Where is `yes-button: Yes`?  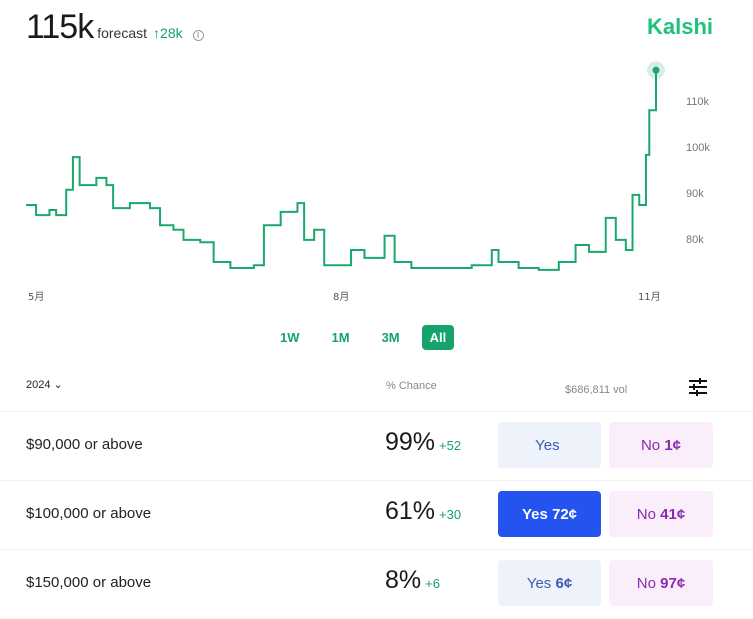 yes-button: Yes is located at coordinates (549, 445).